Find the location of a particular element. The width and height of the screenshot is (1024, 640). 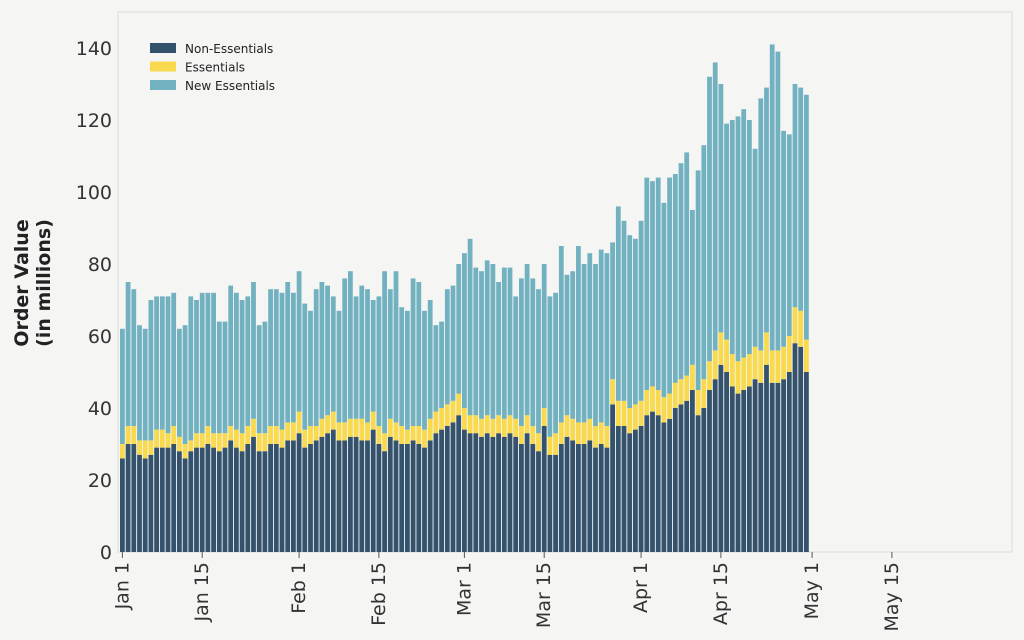

legend-label-essentials: Essentials is located at coordinates (215, 68).